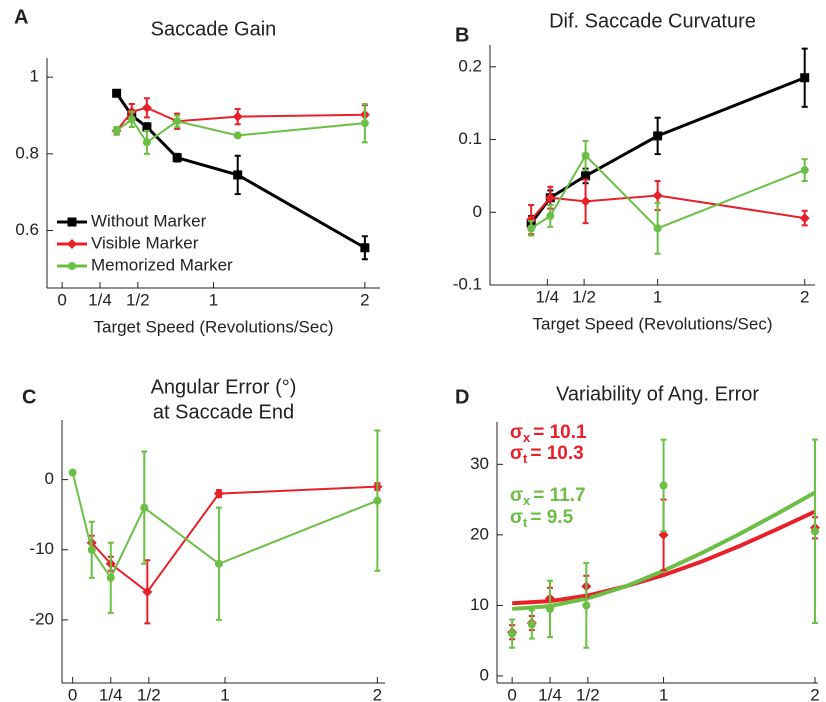  What do you see at coordinates (224, 387) in the screenshot?
I see `chart-title: Angular Error (°)` at bounding box center [224, 387].